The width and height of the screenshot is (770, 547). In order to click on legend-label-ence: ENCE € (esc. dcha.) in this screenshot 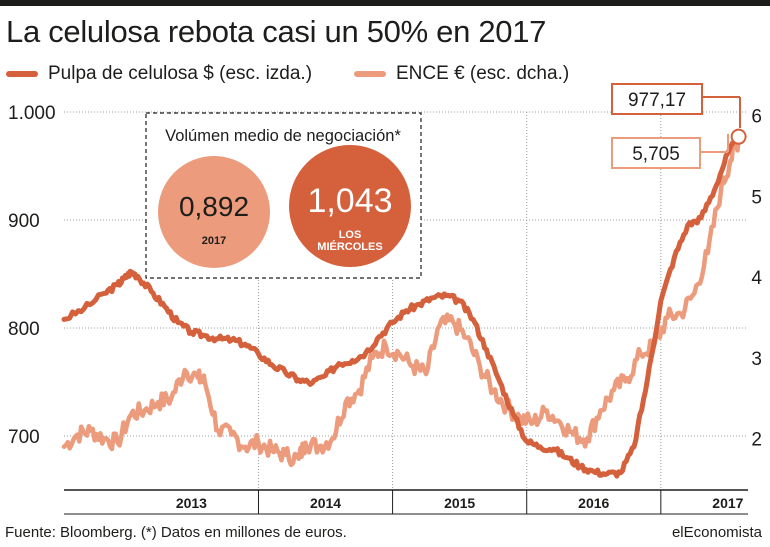, I will do `click(483, 73)`.